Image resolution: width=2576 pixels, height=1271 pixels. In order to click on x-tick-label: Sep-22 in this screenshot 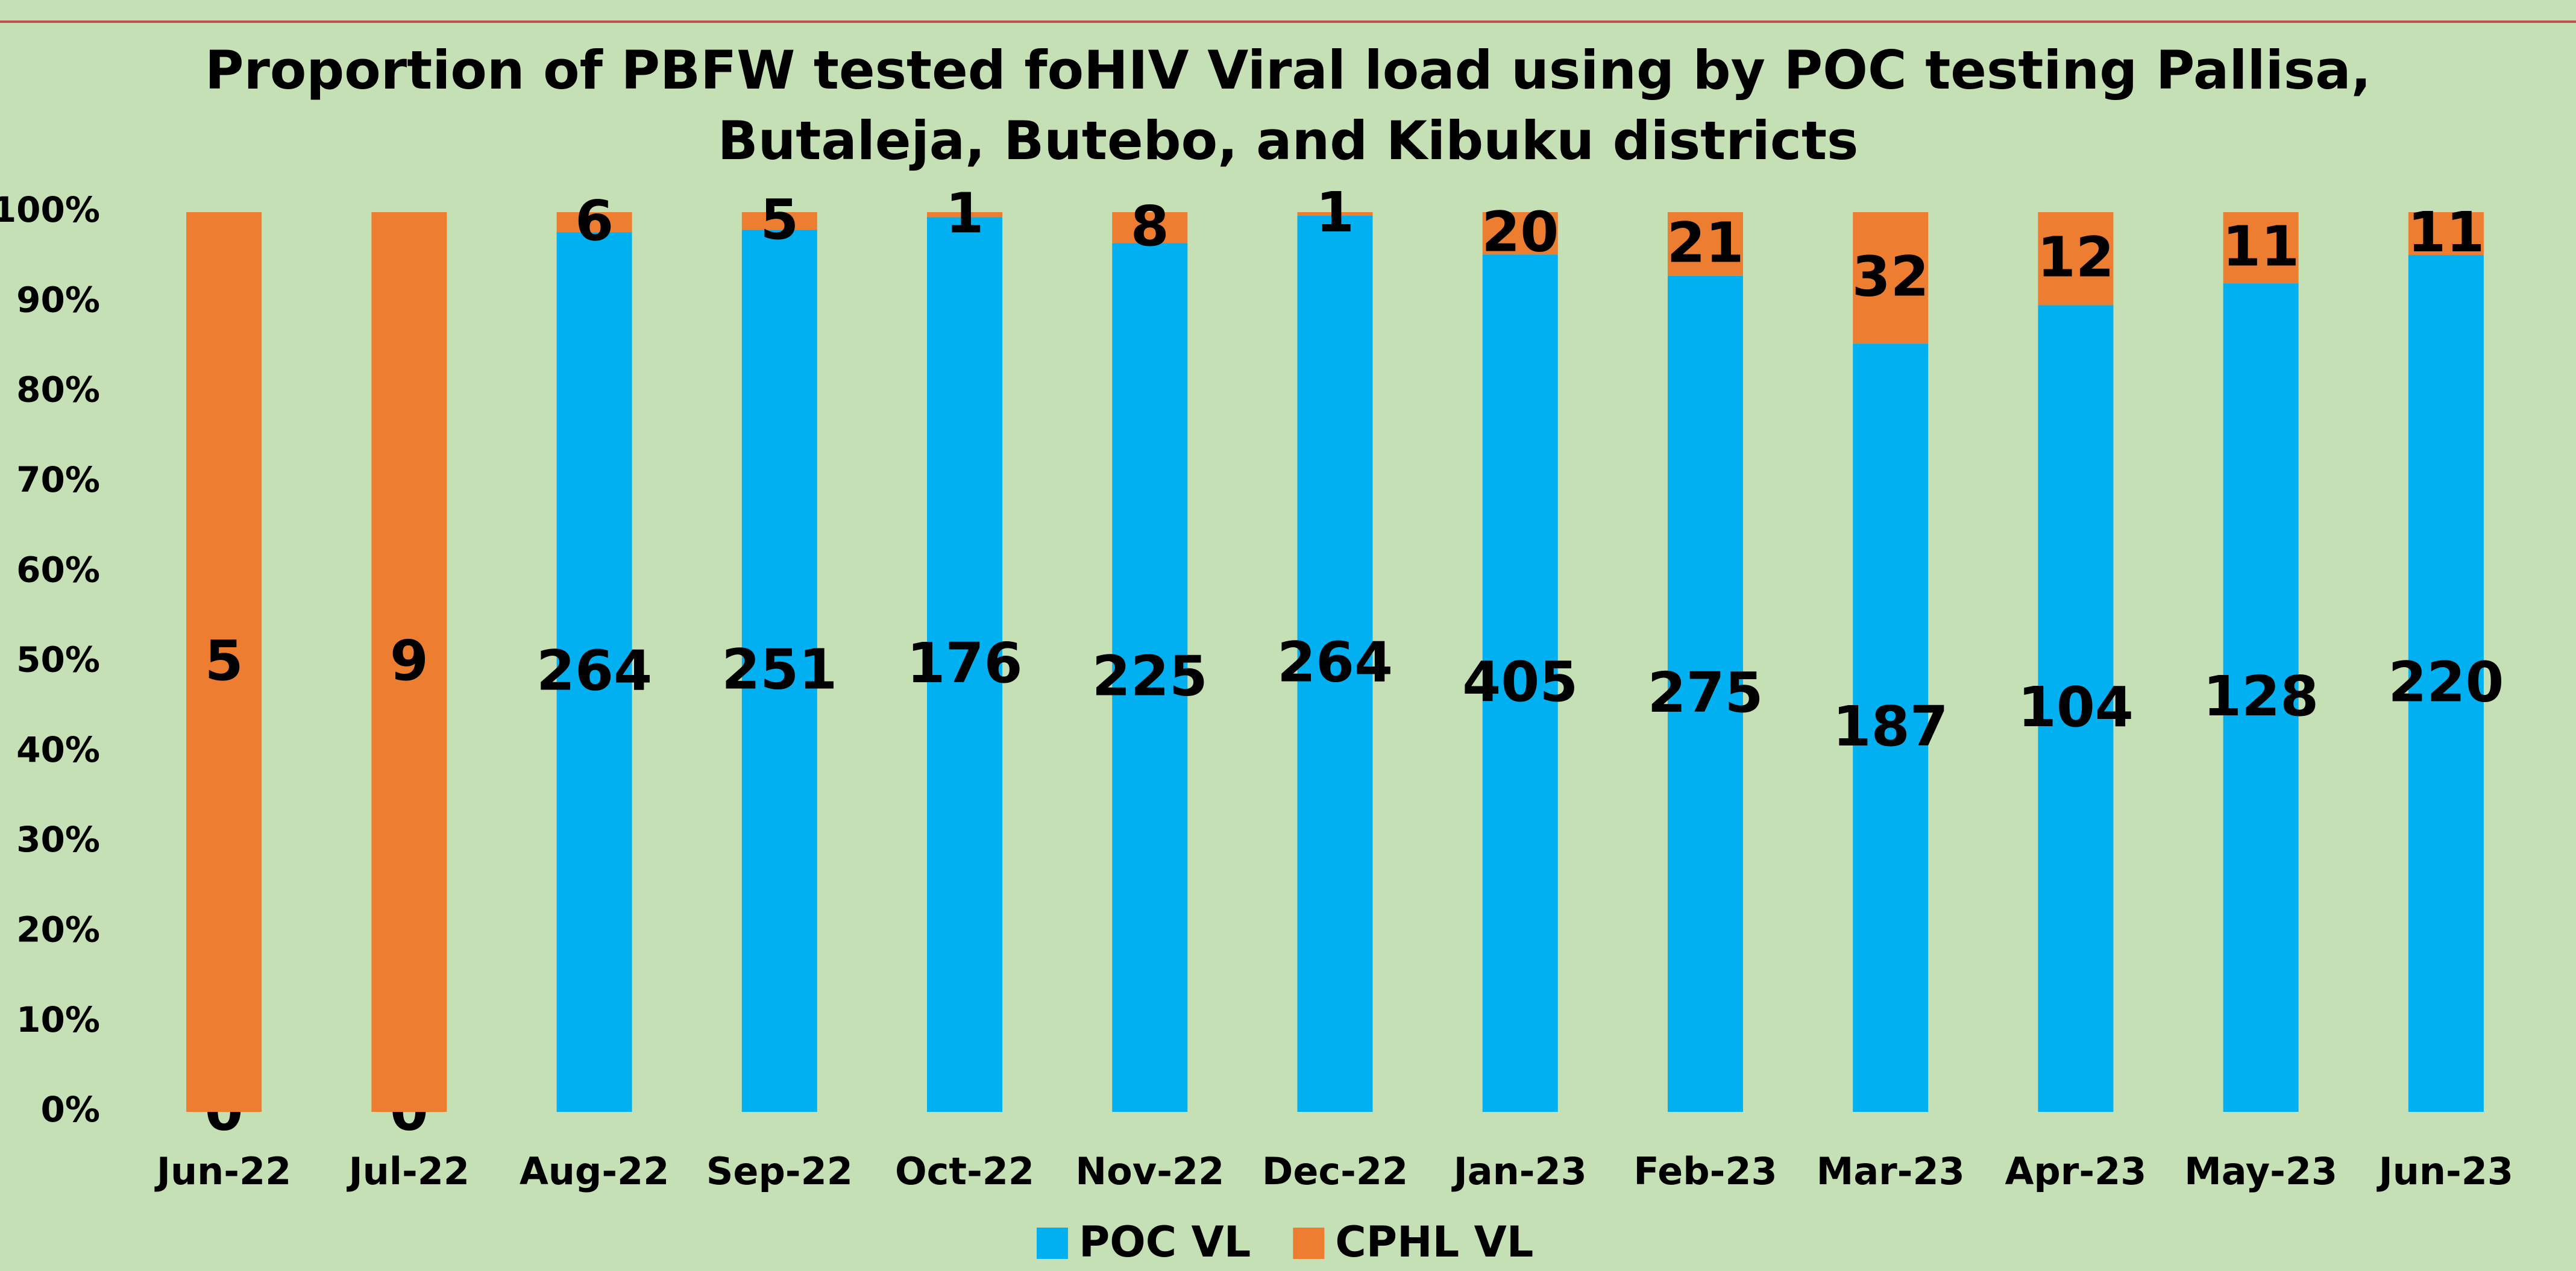, I will do `click(779, 1171)`.